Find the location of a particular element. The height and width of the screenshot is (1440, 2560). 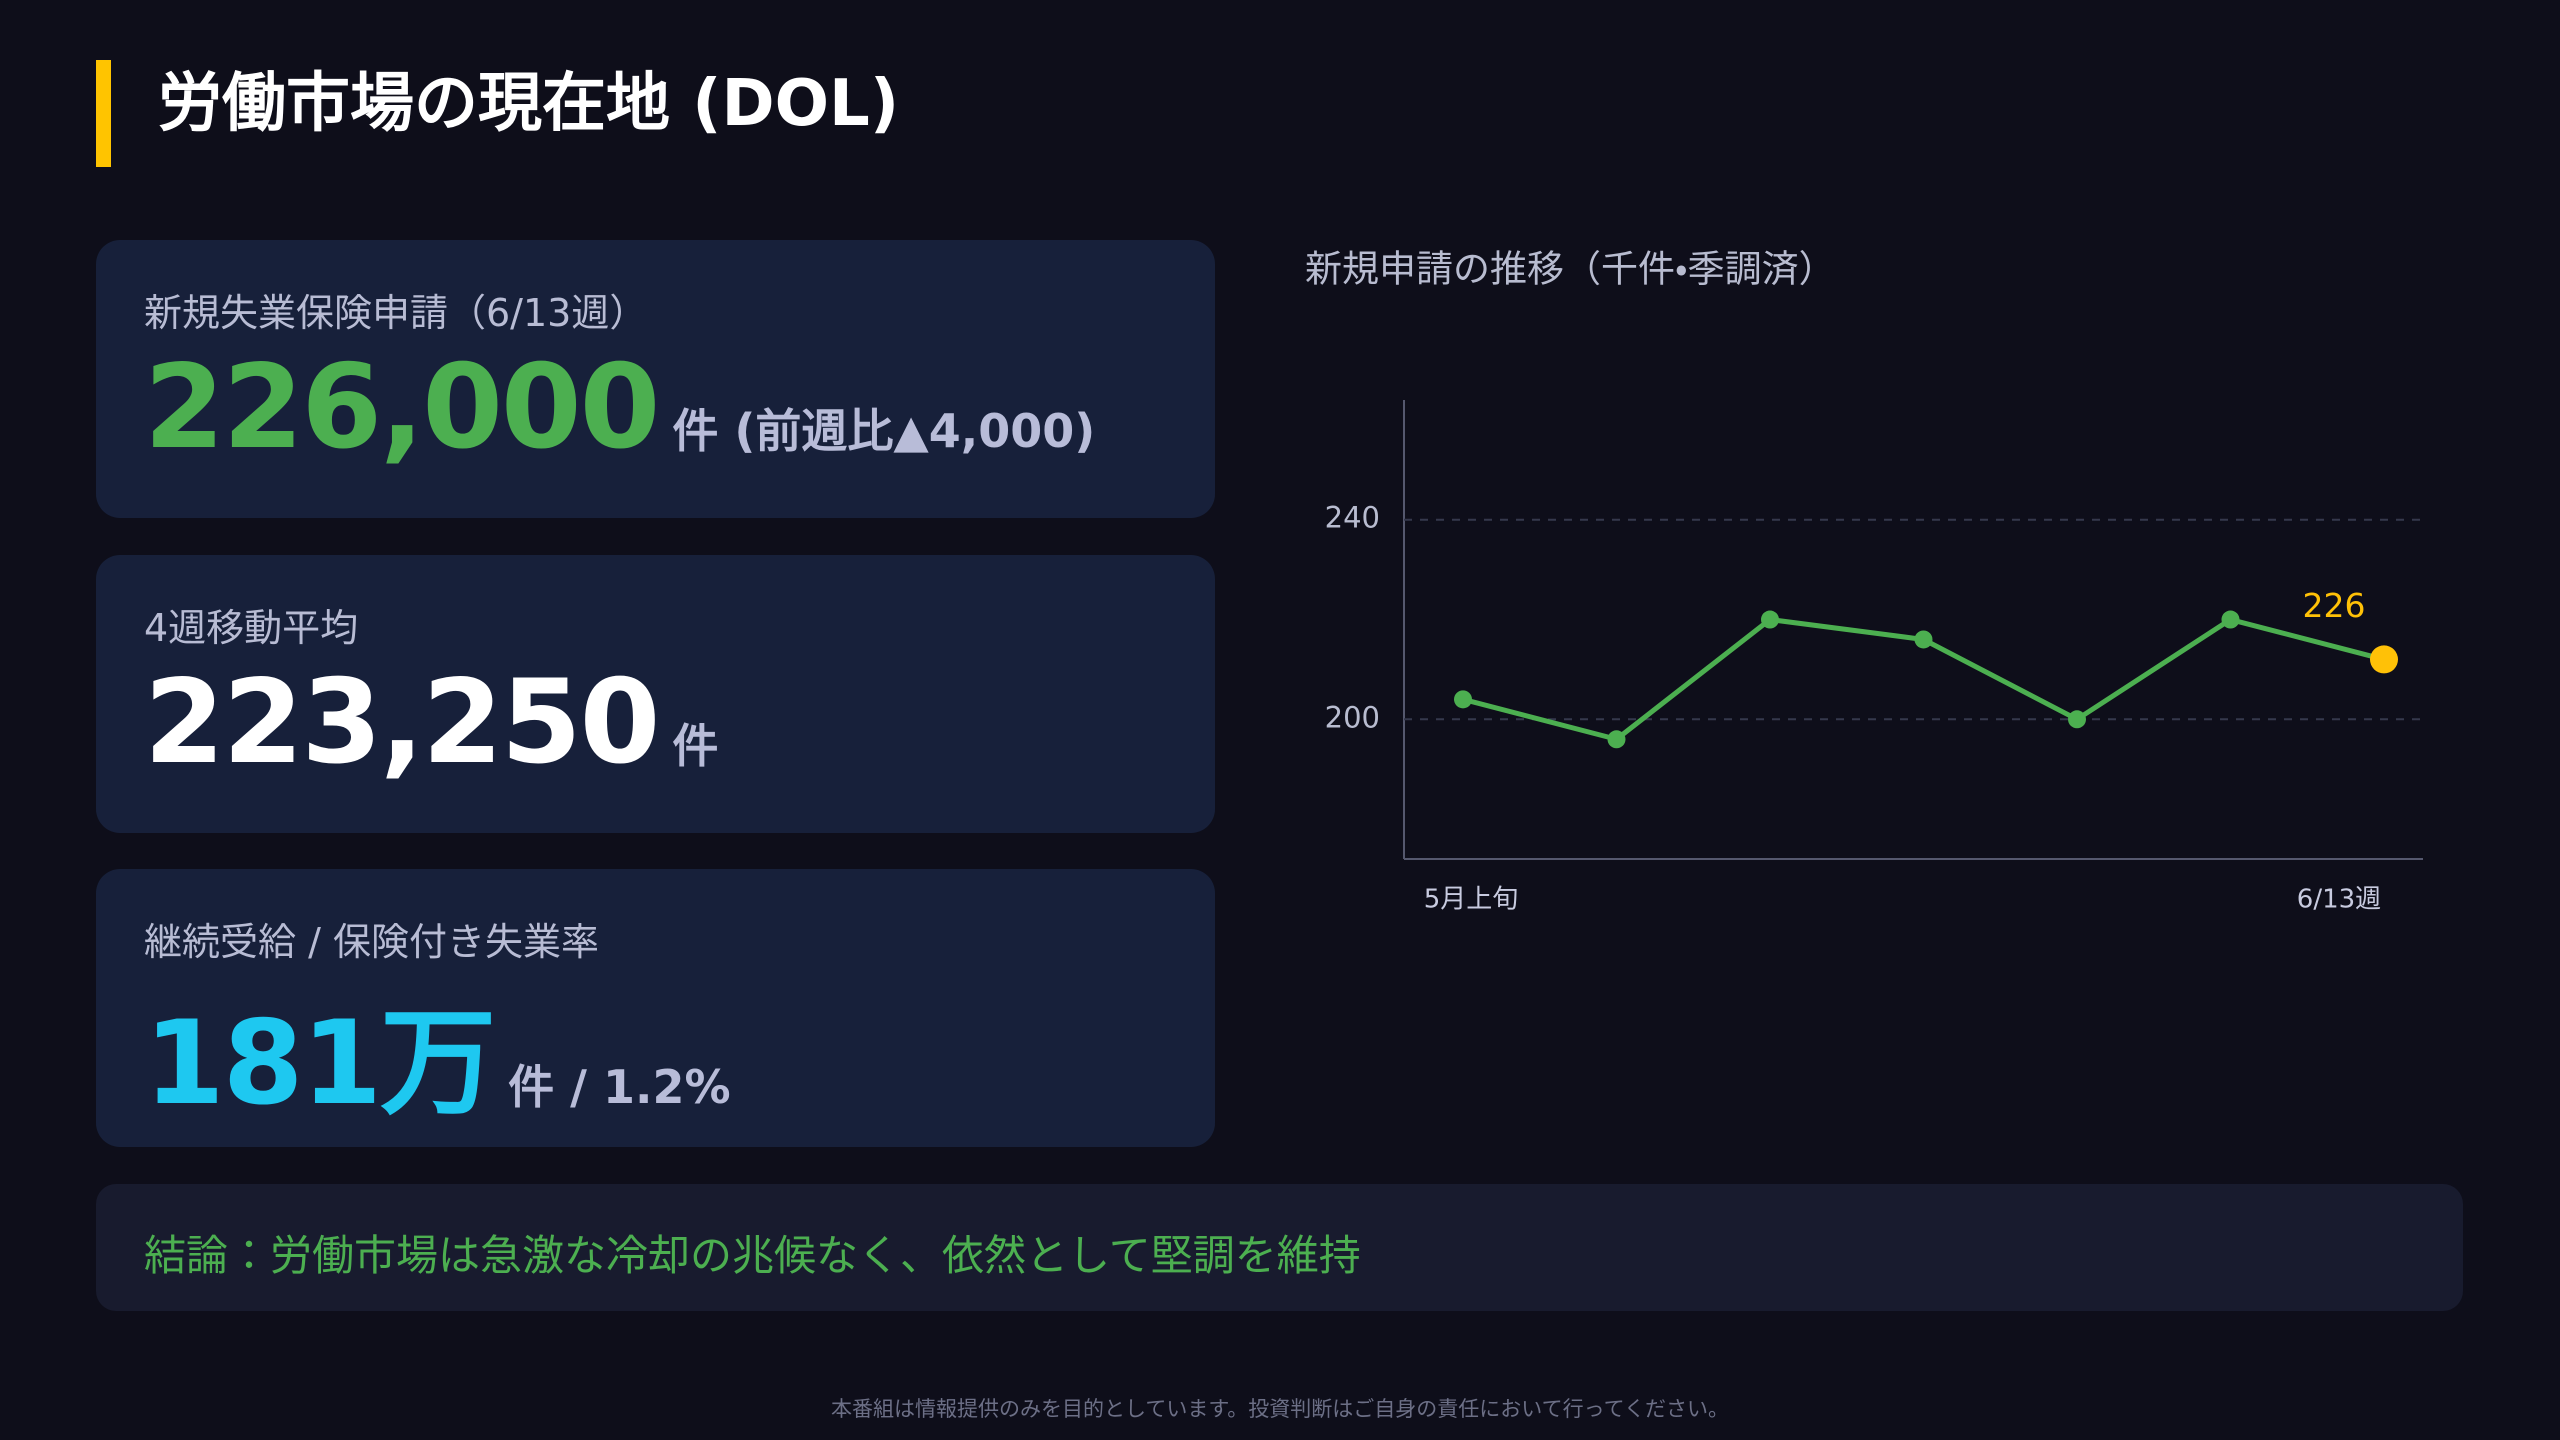

accent-bar is located at coordinates (103, 113).